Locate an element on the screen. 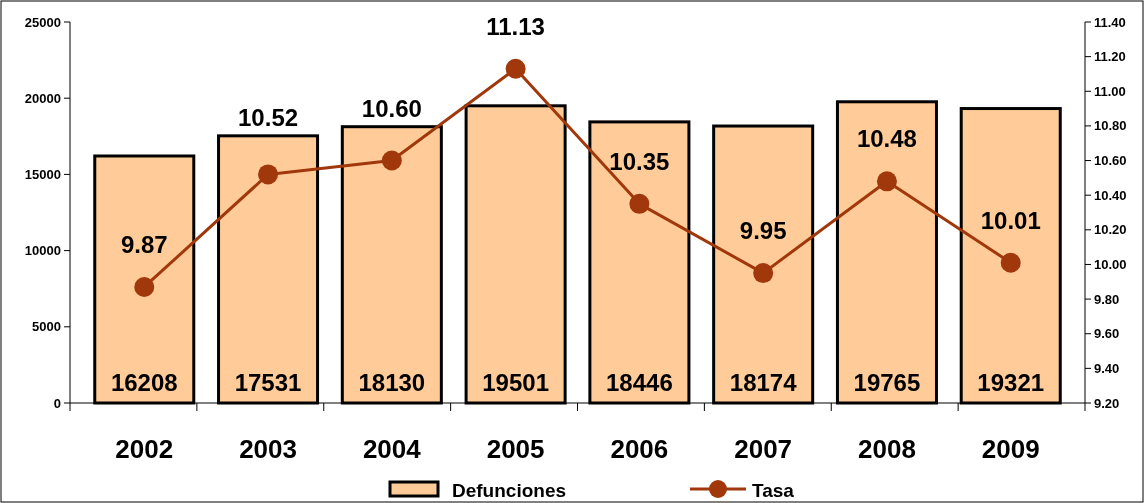 Image resolution: width=1144 pixels, height=503 pixels. data-label: 18174 is located at coordinates (763, 382).